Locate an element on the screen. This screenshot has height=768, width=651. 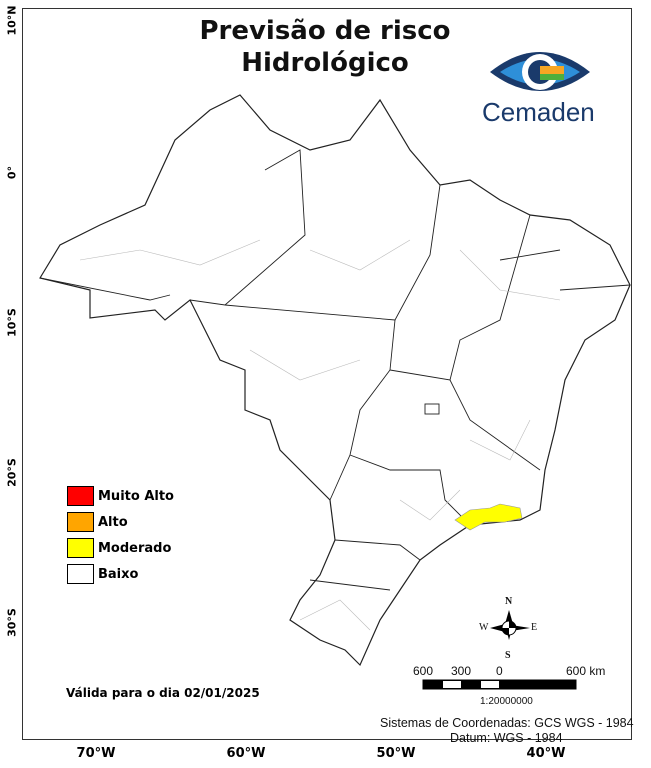
scale-label: 600 km is located at coordinates (586, 671).